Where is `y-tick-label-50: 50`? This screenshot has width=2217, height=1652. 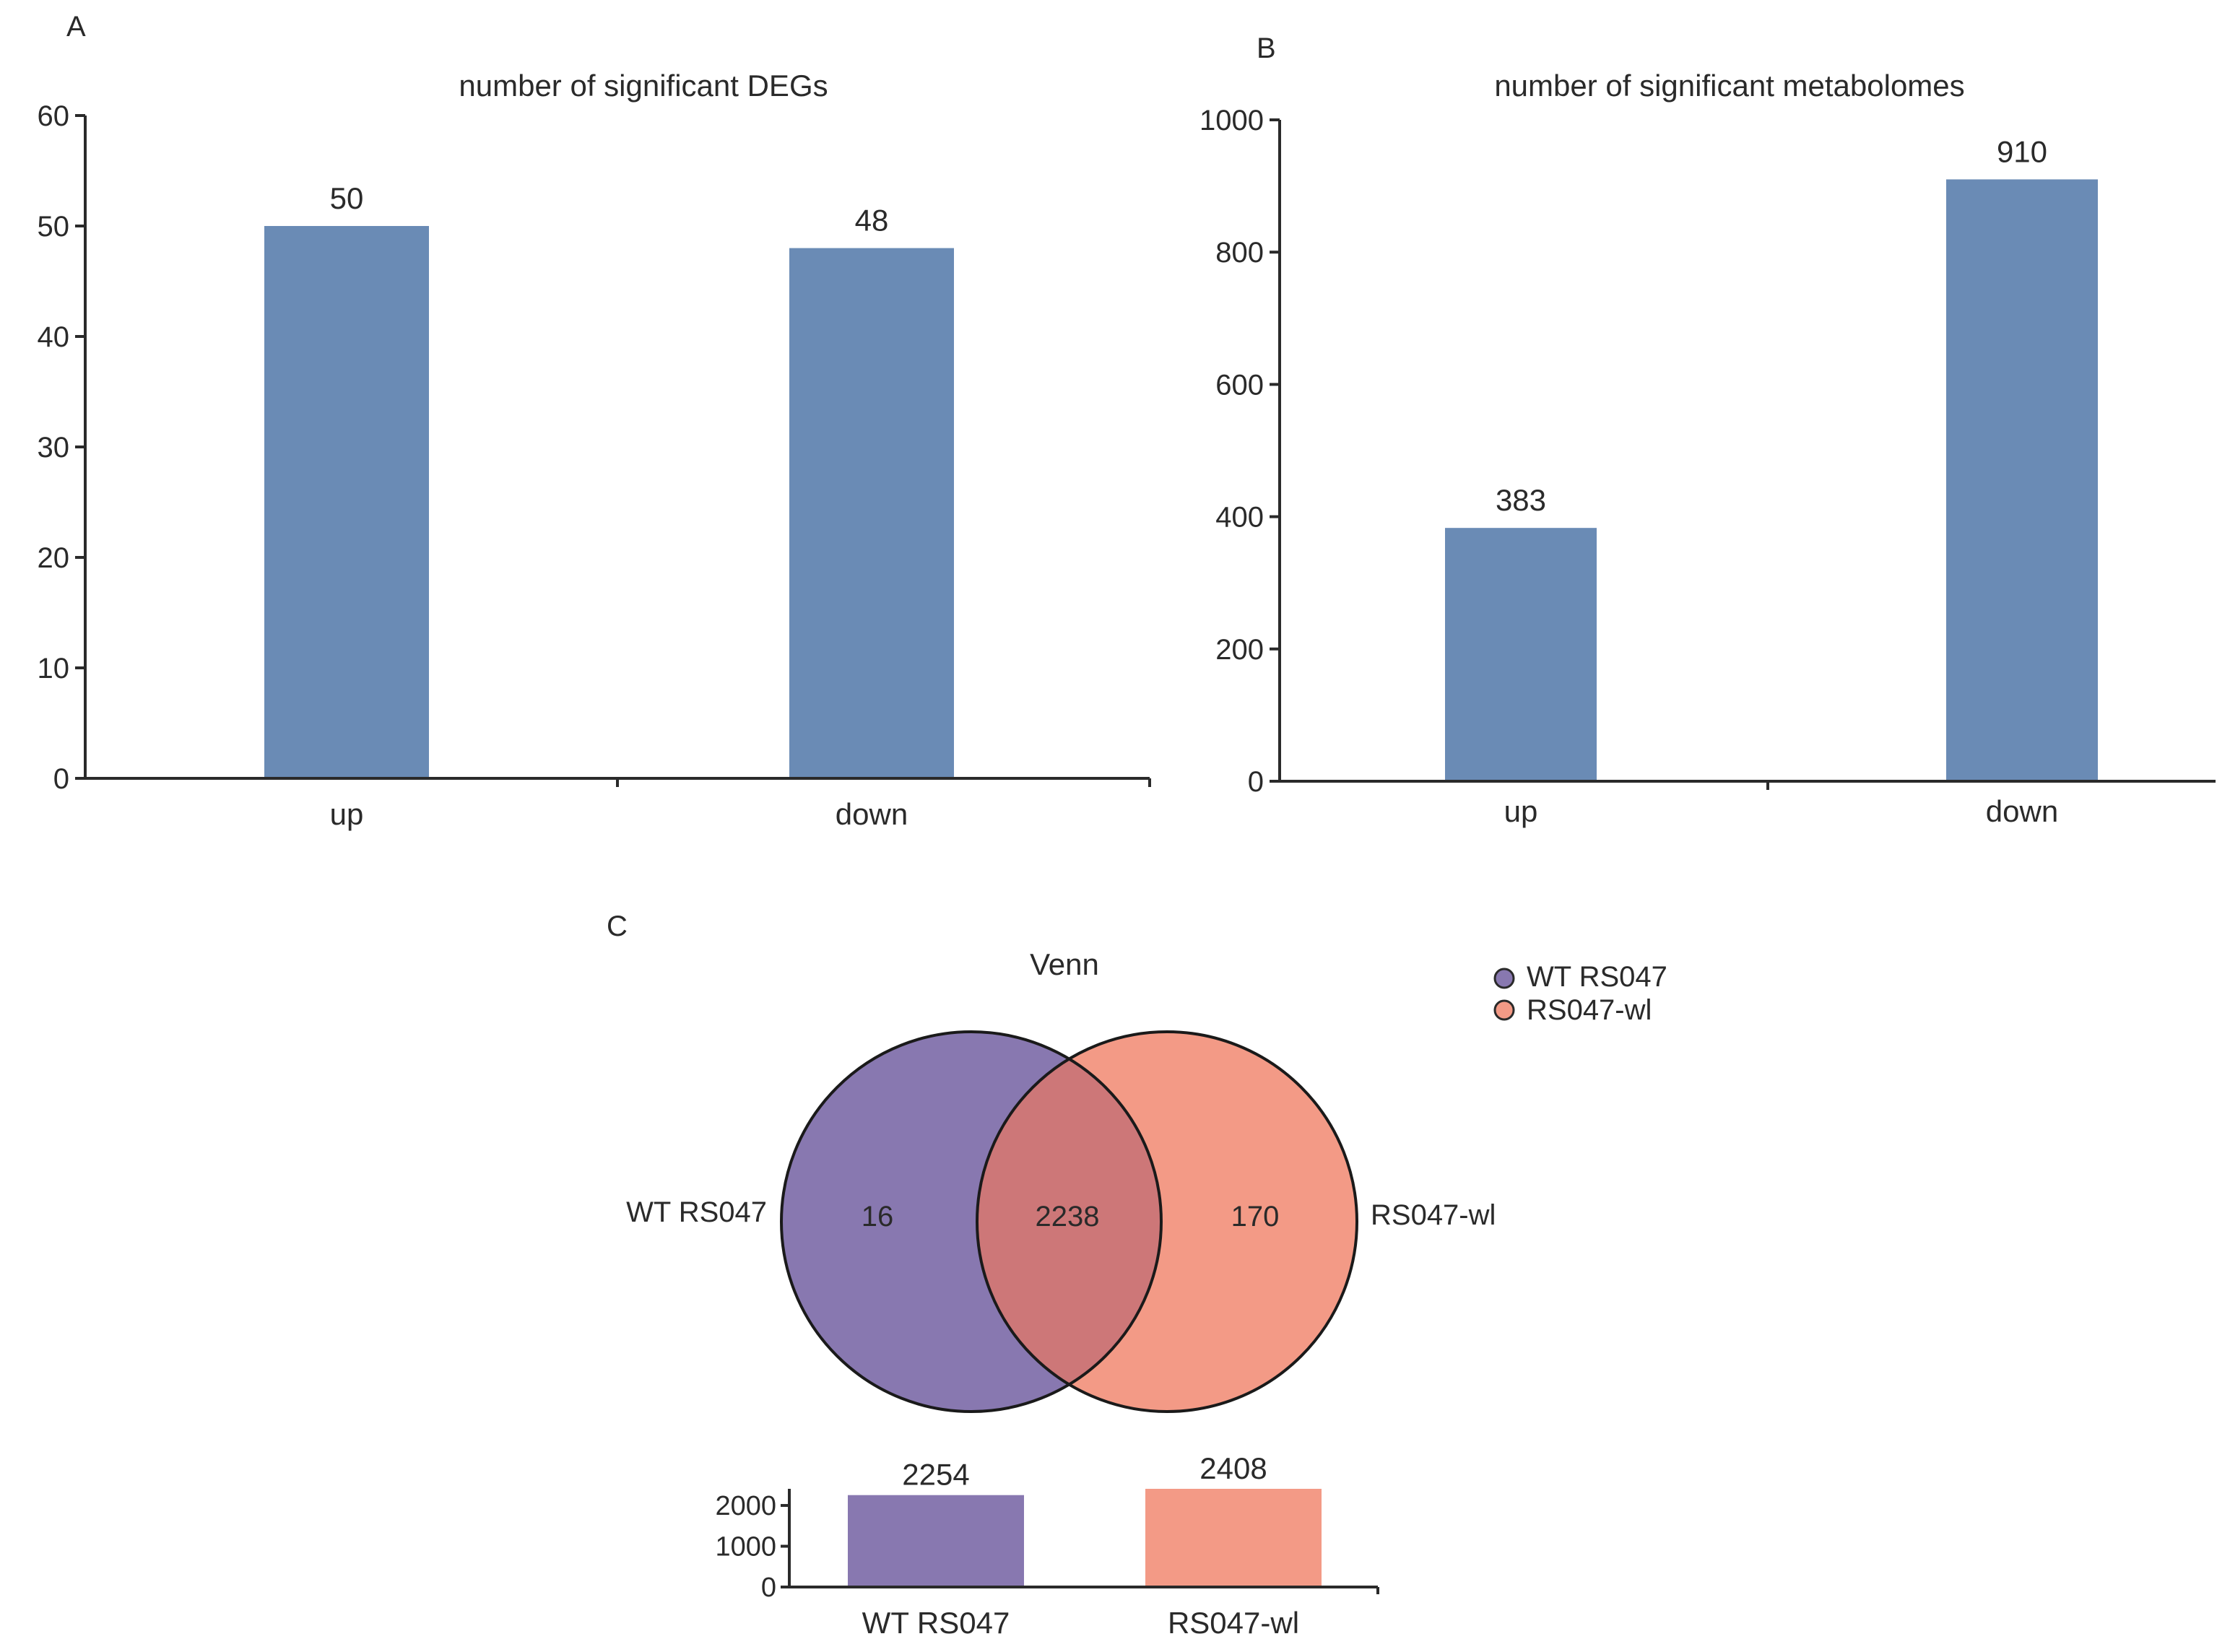
y-tick-label-50: 50 is located at coordinates (54, 227).